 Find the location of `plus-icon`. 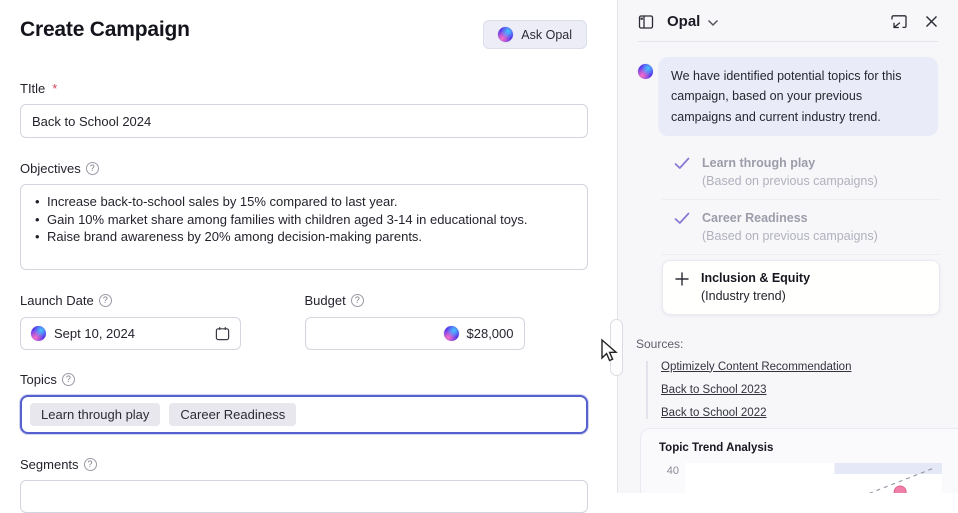

plus-icon is located at coordinates (682, 279).